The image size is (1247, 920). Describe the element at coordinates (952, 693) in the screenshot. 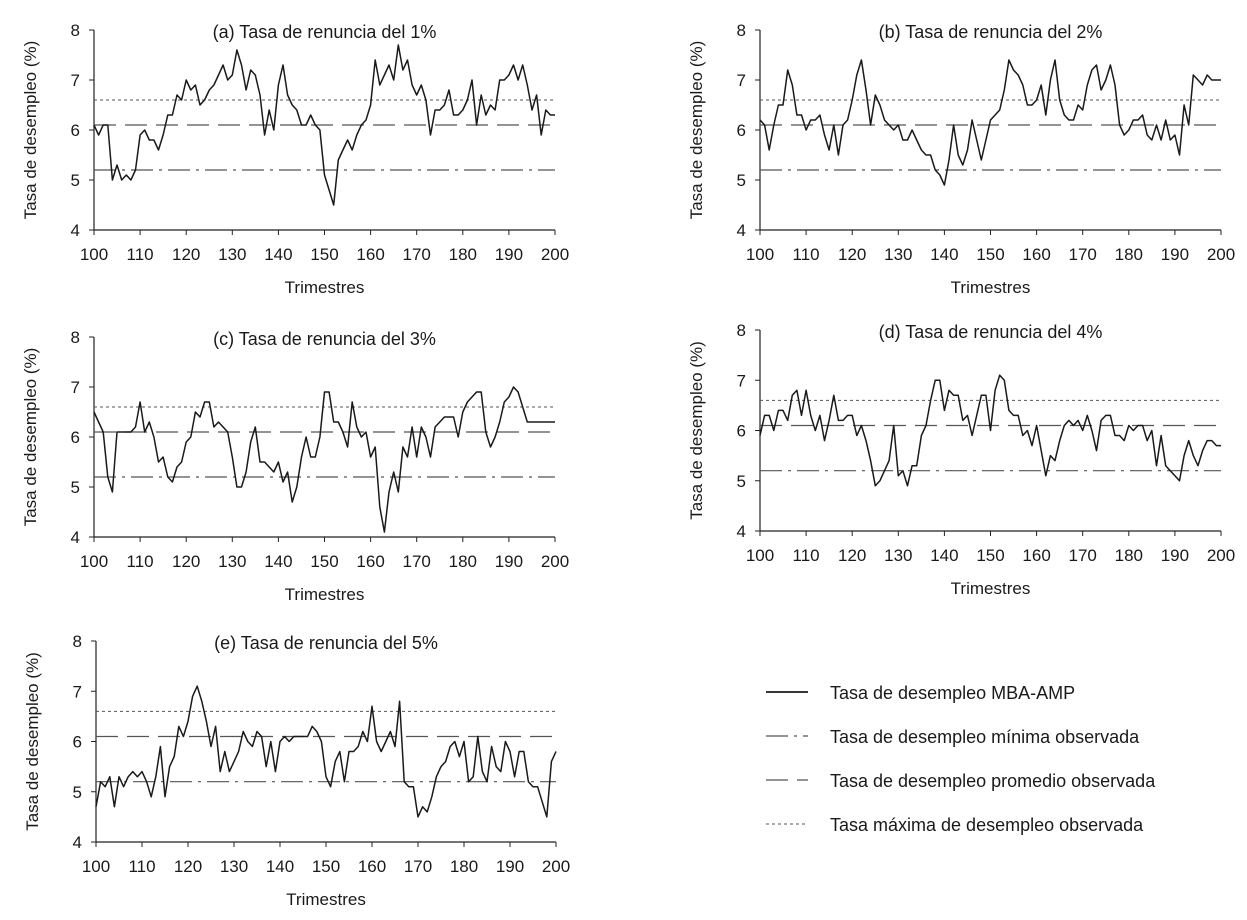

I see `legend-label-mba: Tasa de desempleo MBA-AMP` at that location.